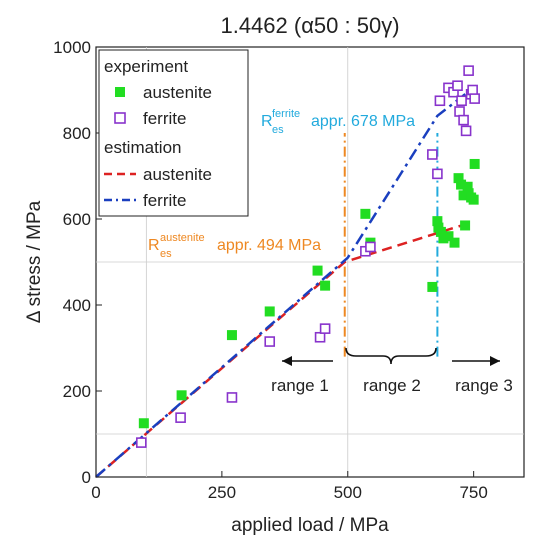  I want to click on x-tick-label: 0, so click(95, 492).